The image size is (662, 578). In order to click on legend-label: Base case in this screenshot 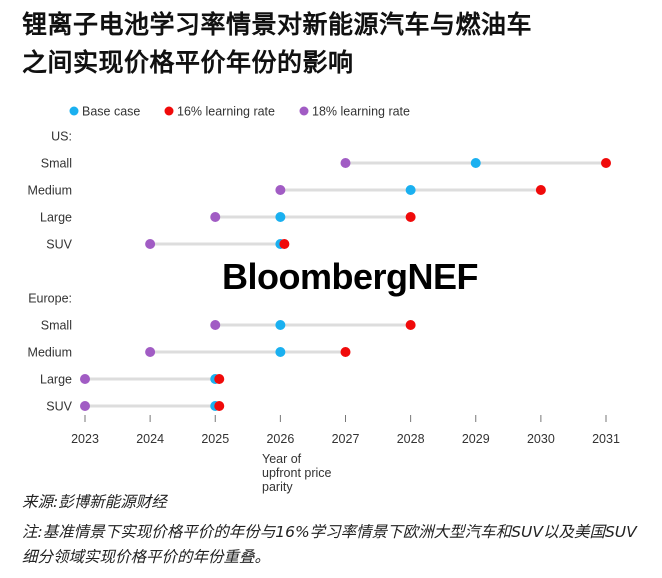, I will do `click(111, 112)`.